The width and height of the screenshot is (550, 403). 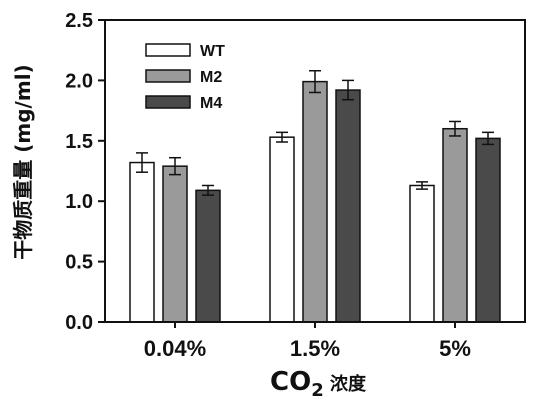 I want to click on y-tick-label: 0.5, so click(x=79, y=263).